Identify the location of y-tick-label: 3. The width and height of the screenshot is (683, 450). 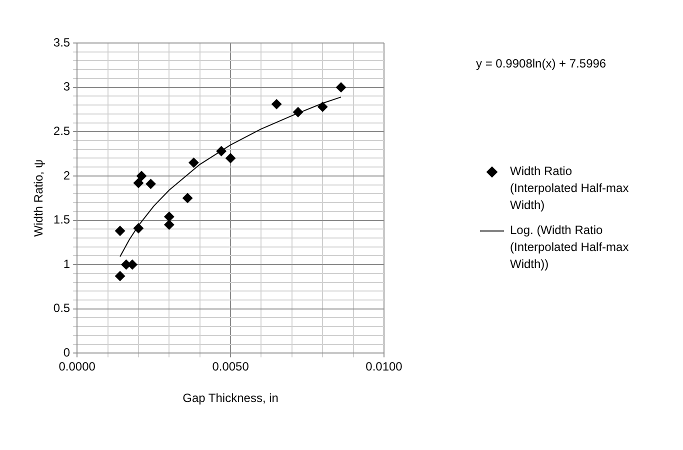
(66, 87).